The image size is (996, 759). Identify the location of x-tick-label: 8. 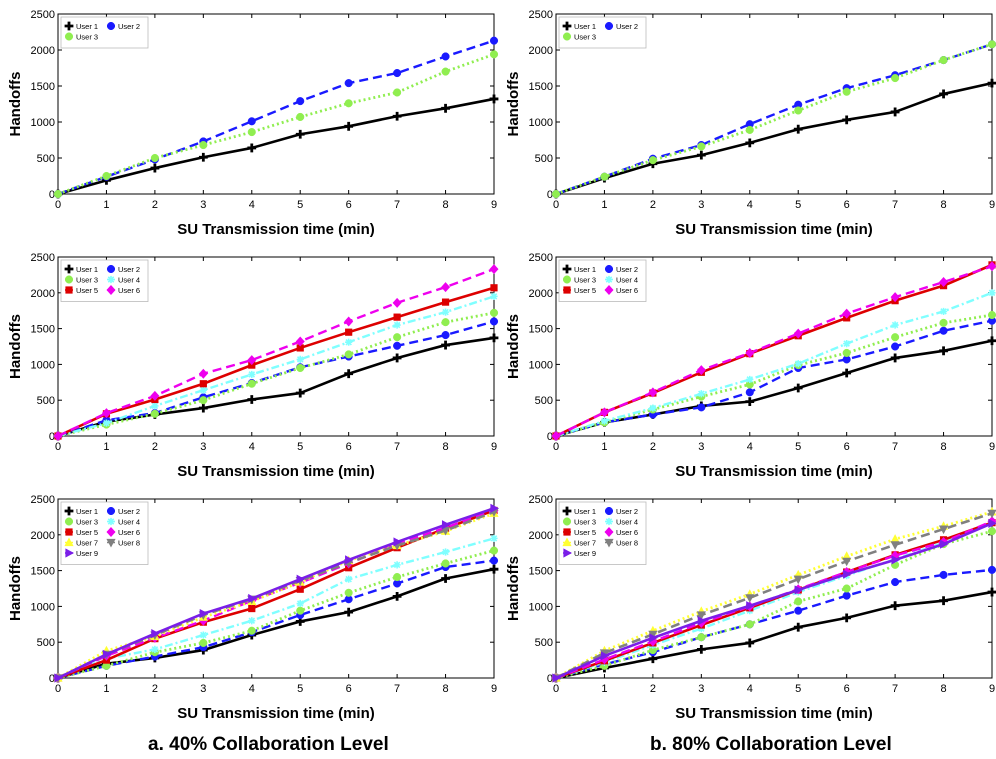
(943, 689).